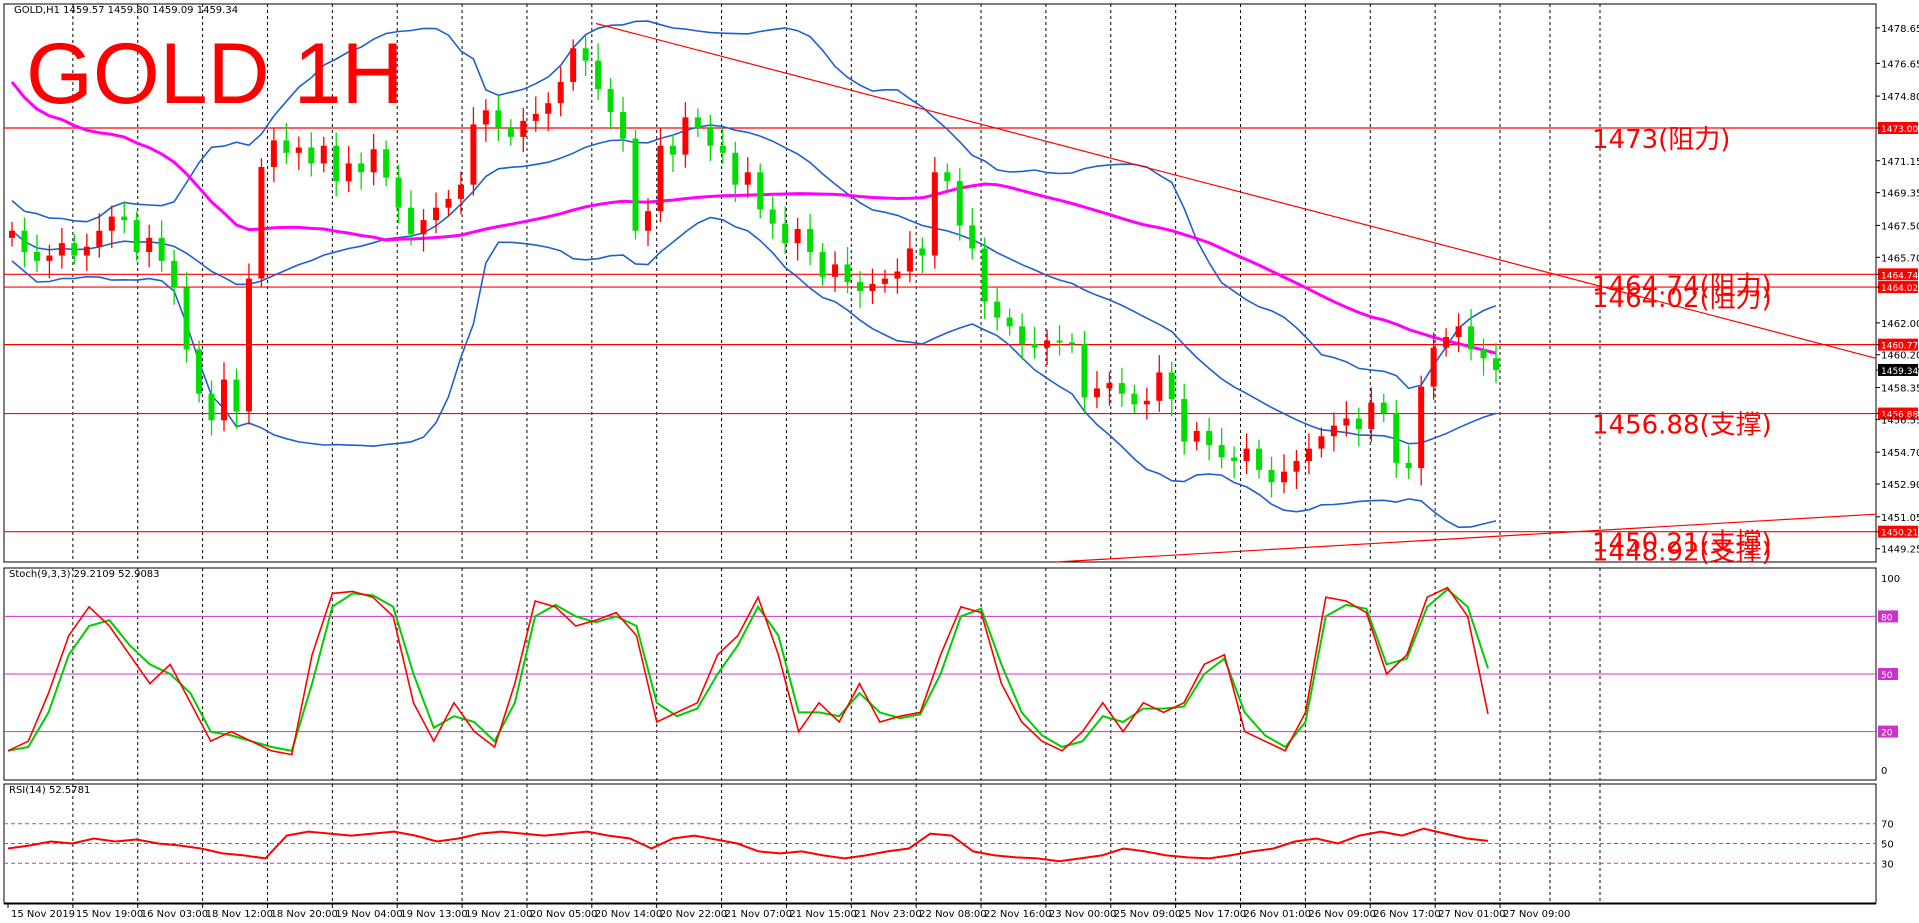 The width and height of the screenshot is (1919, 923). Describe the element at coordinates (1900, 453) in the screenshot. I see `price-tick-label: 1454.70` at that location.